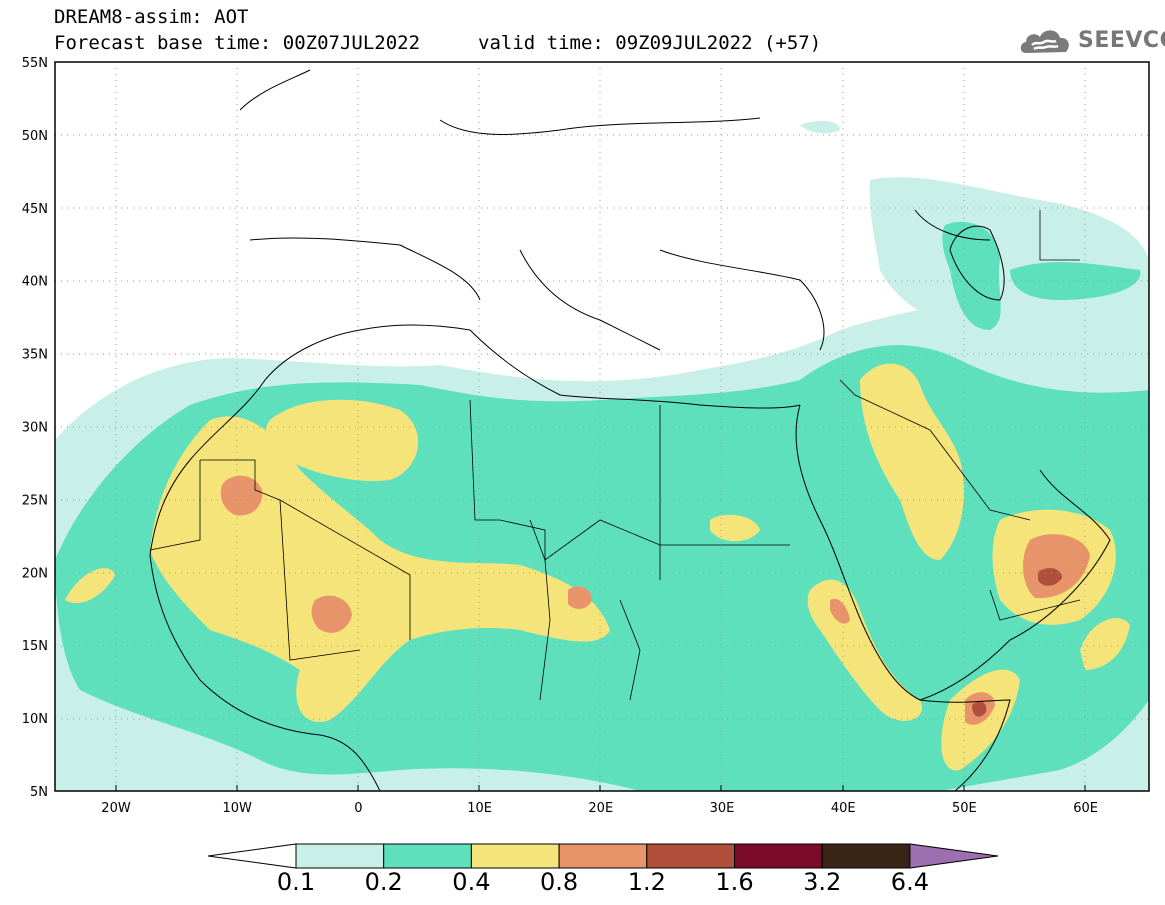 The height and width of the screenshot is (905, 1165). What do you see at coordinates (35, 500) in the screenshot?
I see `lat-label: 25N` at bounding box center [35, 500].